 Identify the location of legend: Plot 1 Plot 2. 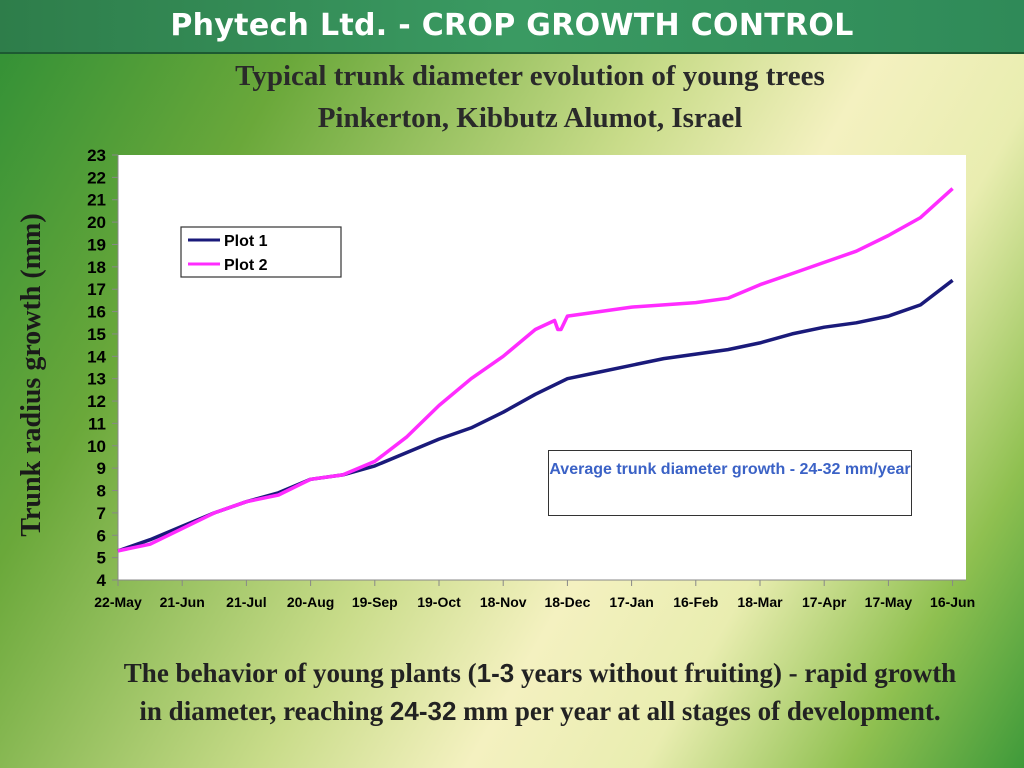
(261, 252).